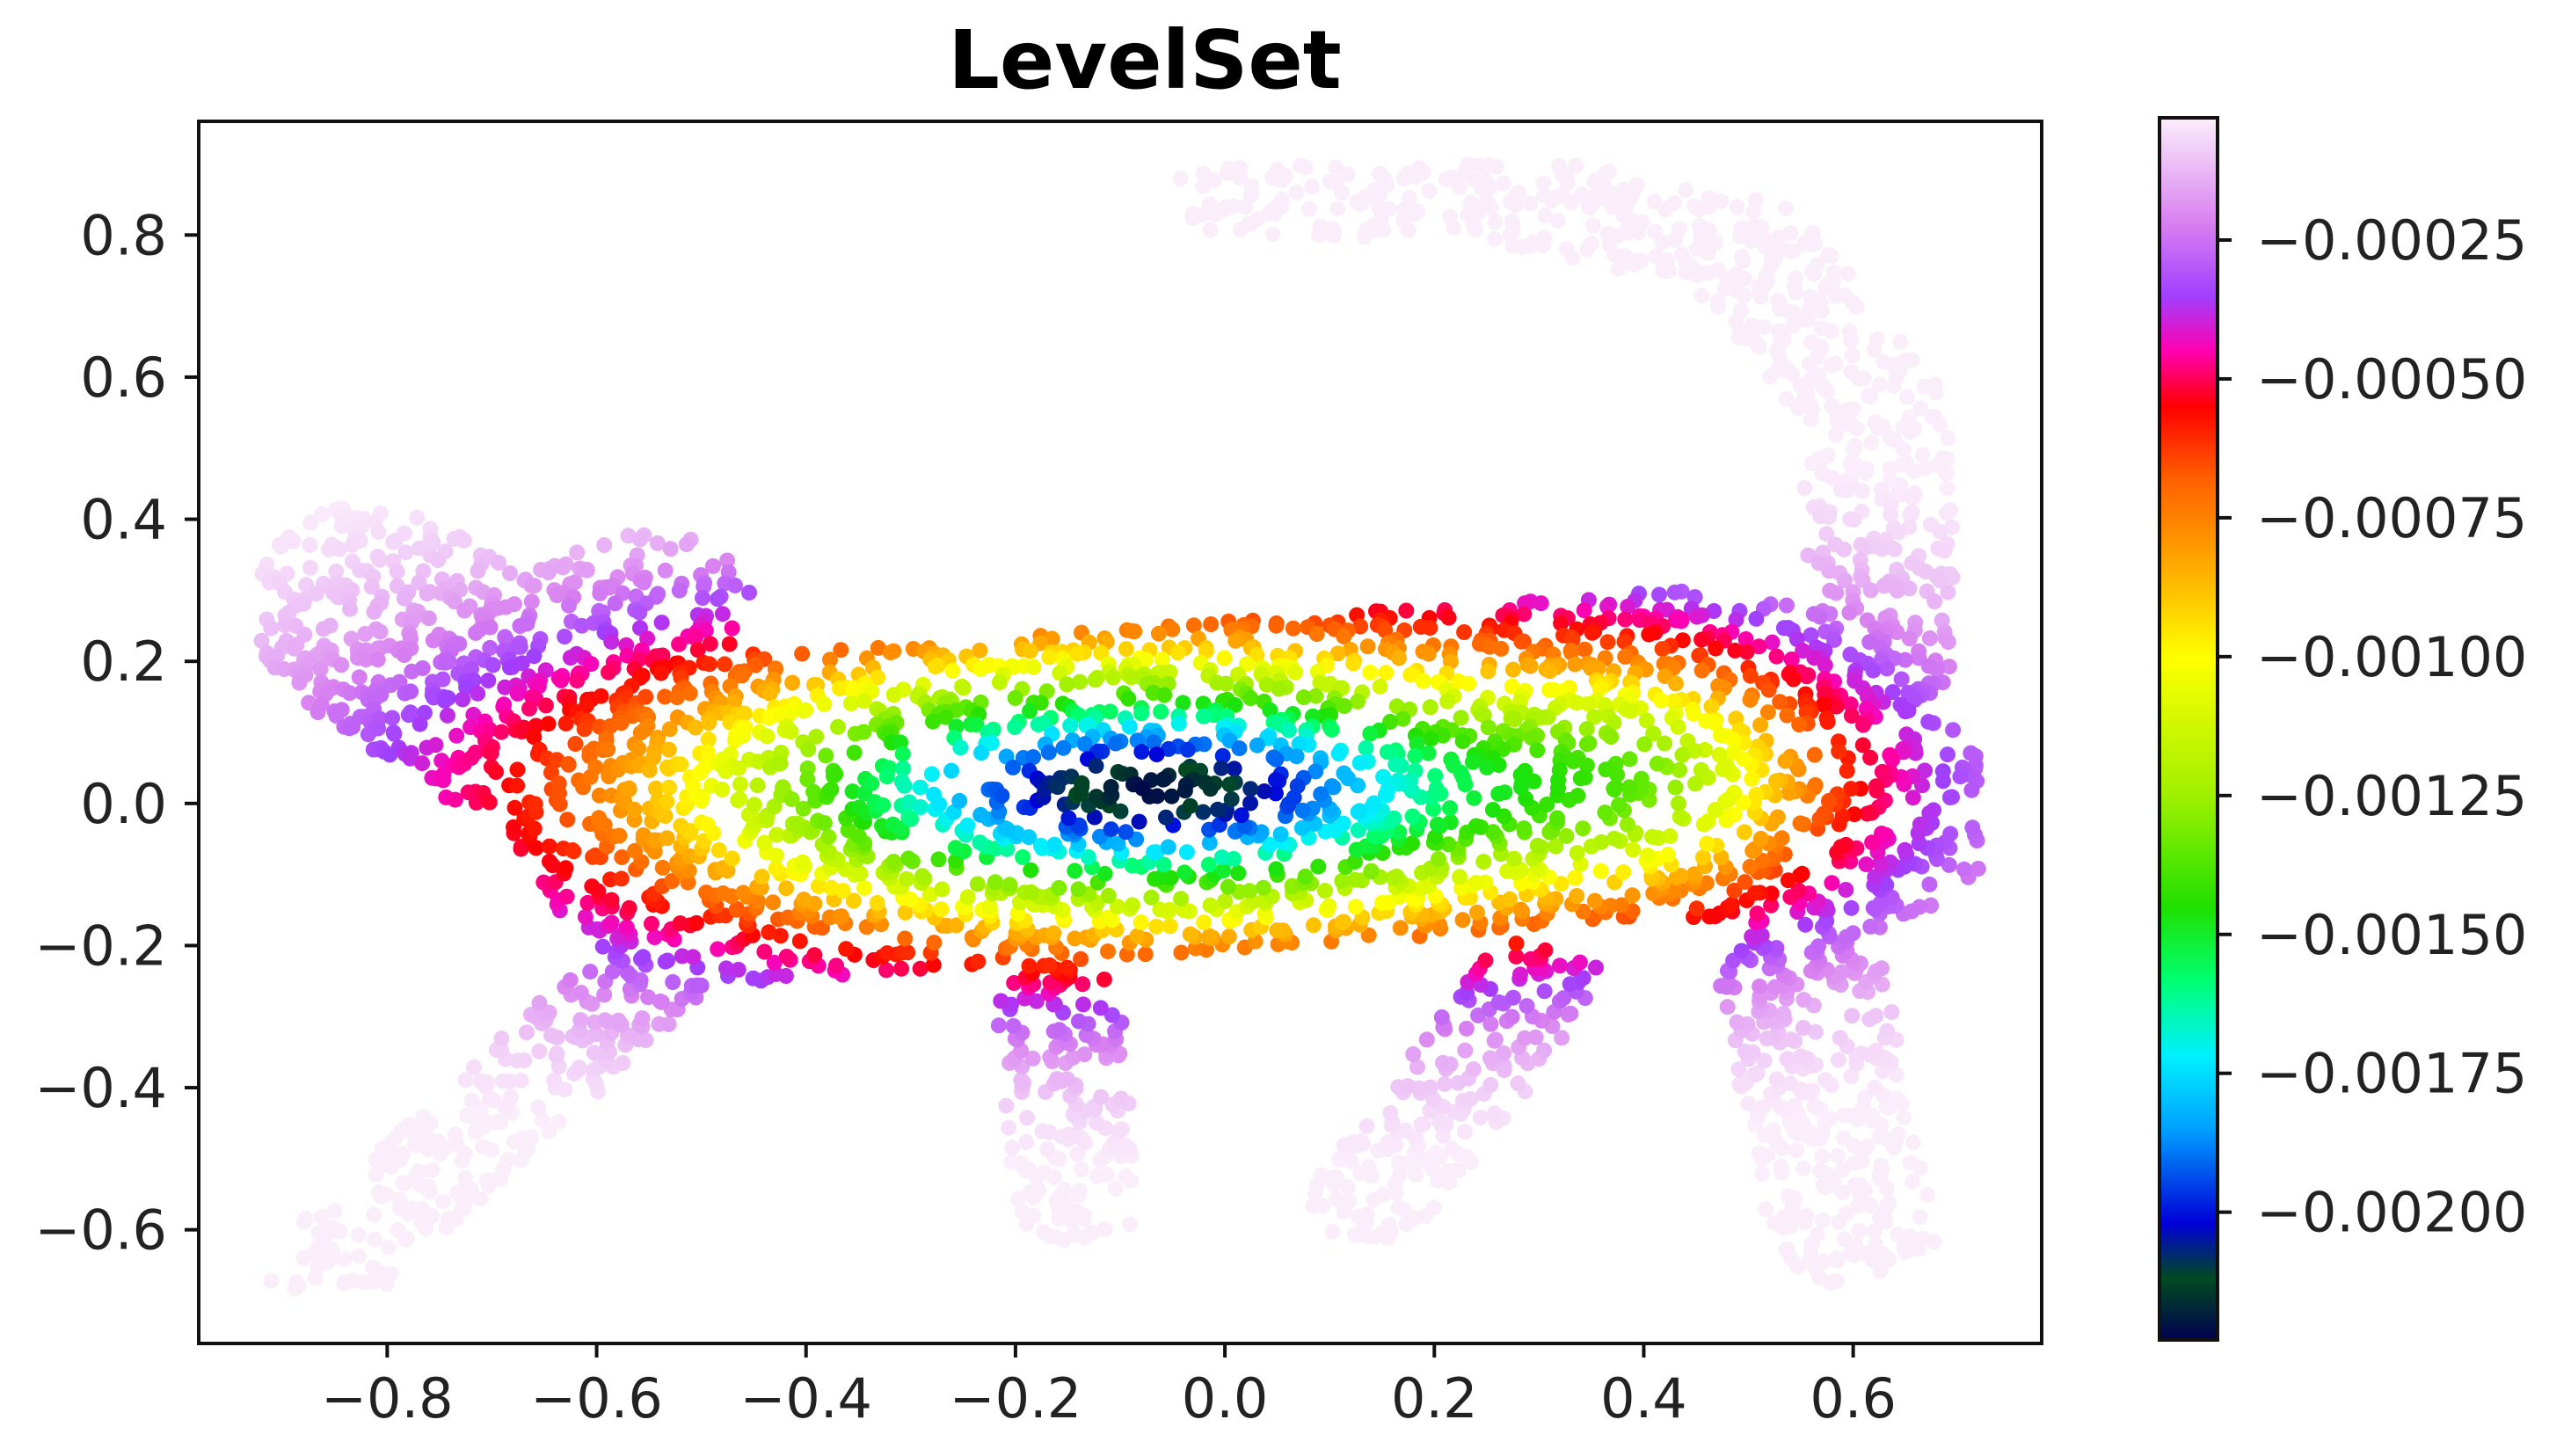 The width and height of the screenshot is (2571, 1456). Describe the element at coordinates (1016, 1398) in the screenshot. I see `x-tick-label: −0.2` at that location.